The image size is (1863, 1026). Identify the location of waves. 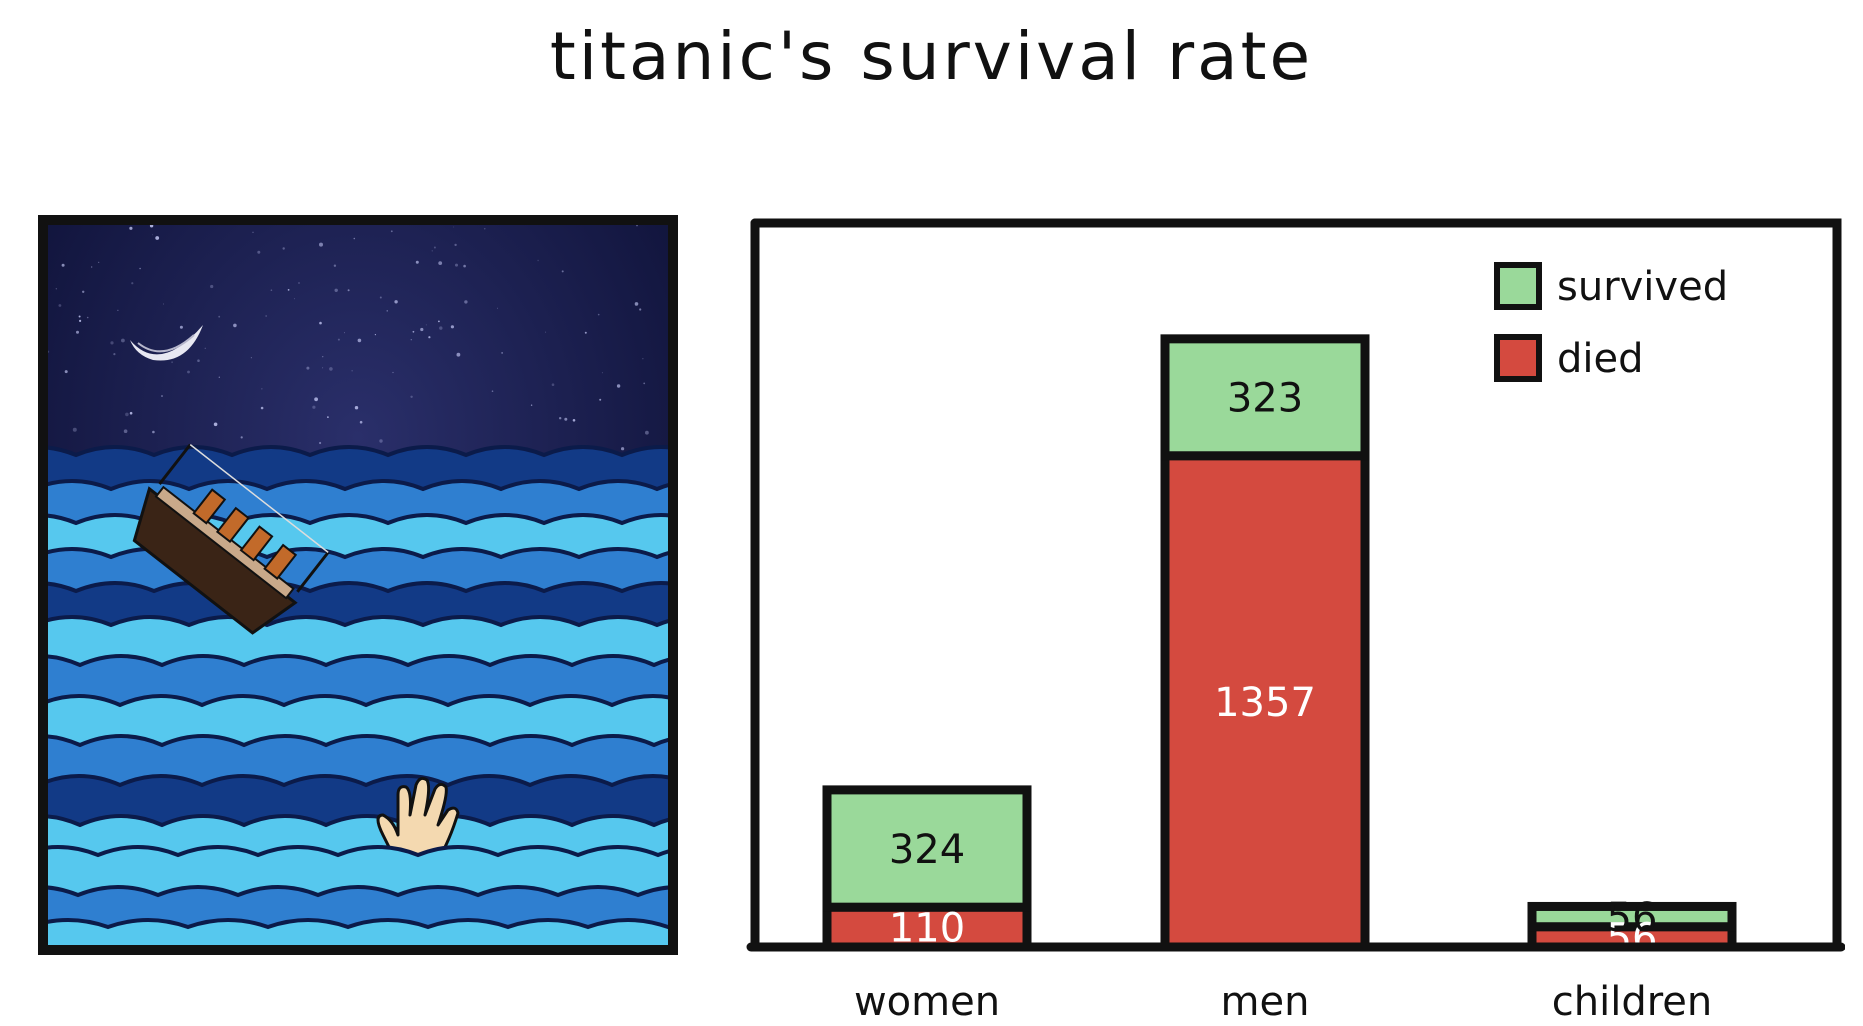
(358, 566).